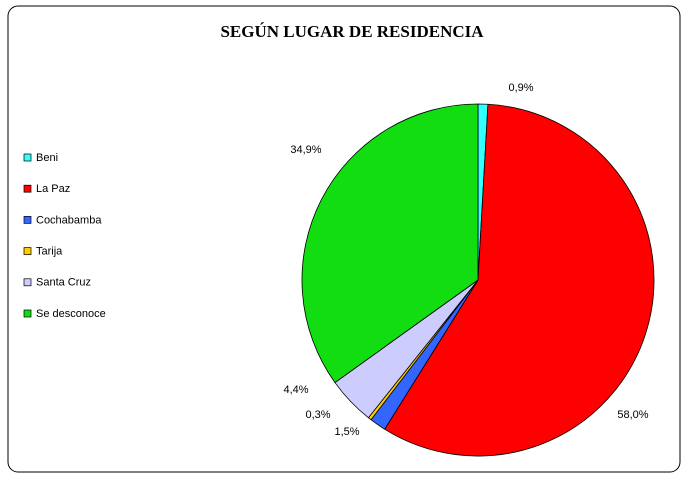 This screenshot has height=478, width=688. Describe the element at coordinates (520, 88) in the screenshot. I see `data-label: 0,9%` at that location.